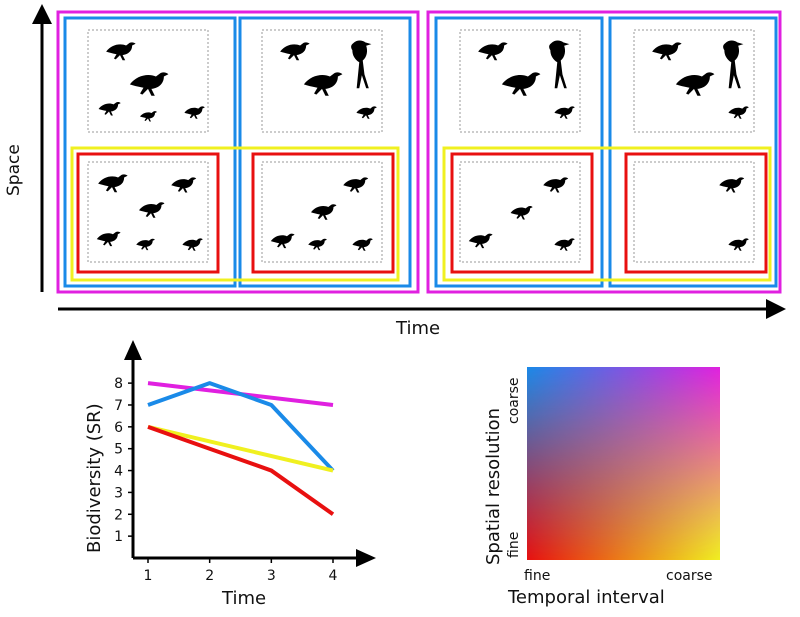 This screenshot has width=800, height=617. What do you see at coordinates (118, 406) in the screenshot?
I see `y-tick-label: 7` at bounding box center [118, 406].